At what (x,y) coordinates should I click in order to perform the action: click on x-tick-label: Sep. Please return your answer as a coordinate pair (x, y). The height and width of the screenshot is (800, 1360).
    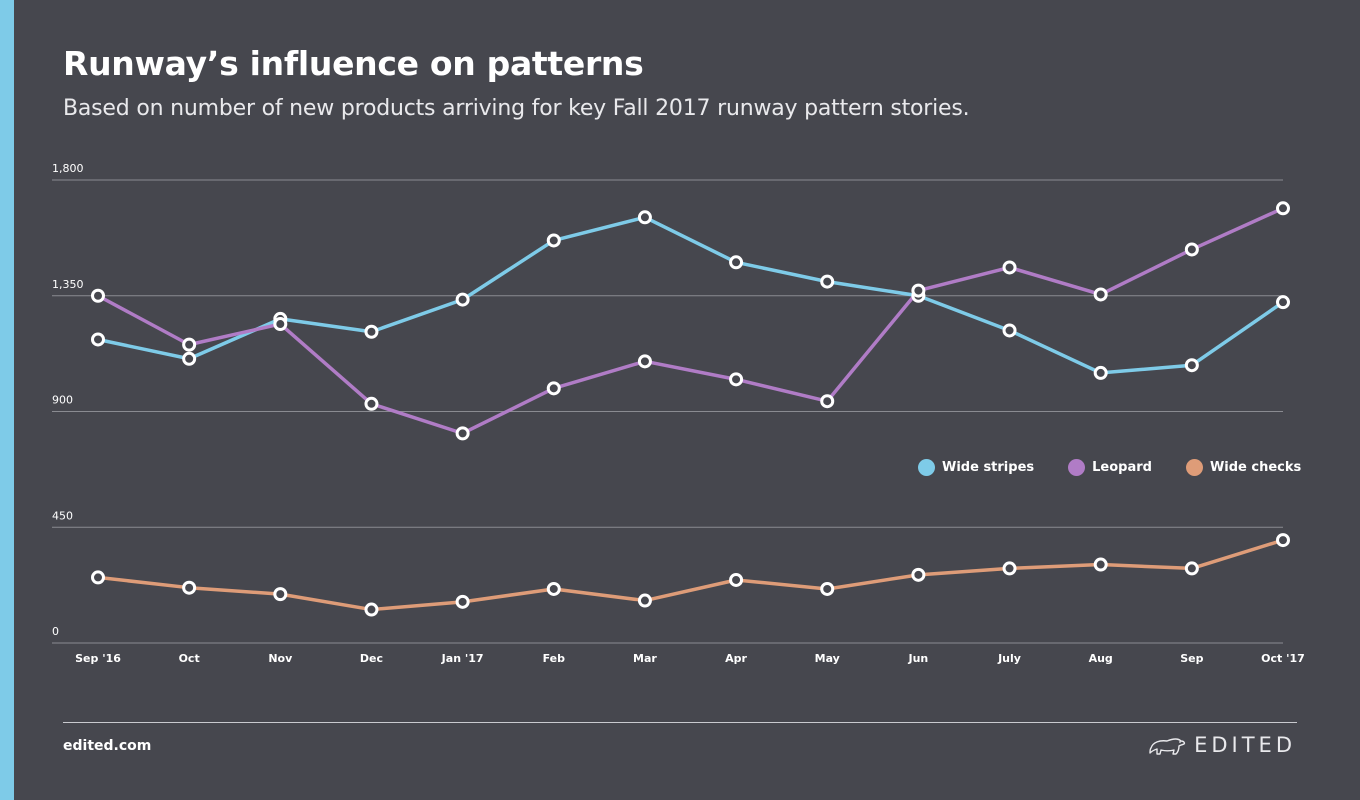
    Looking at the image, I should click on (1191, 658).